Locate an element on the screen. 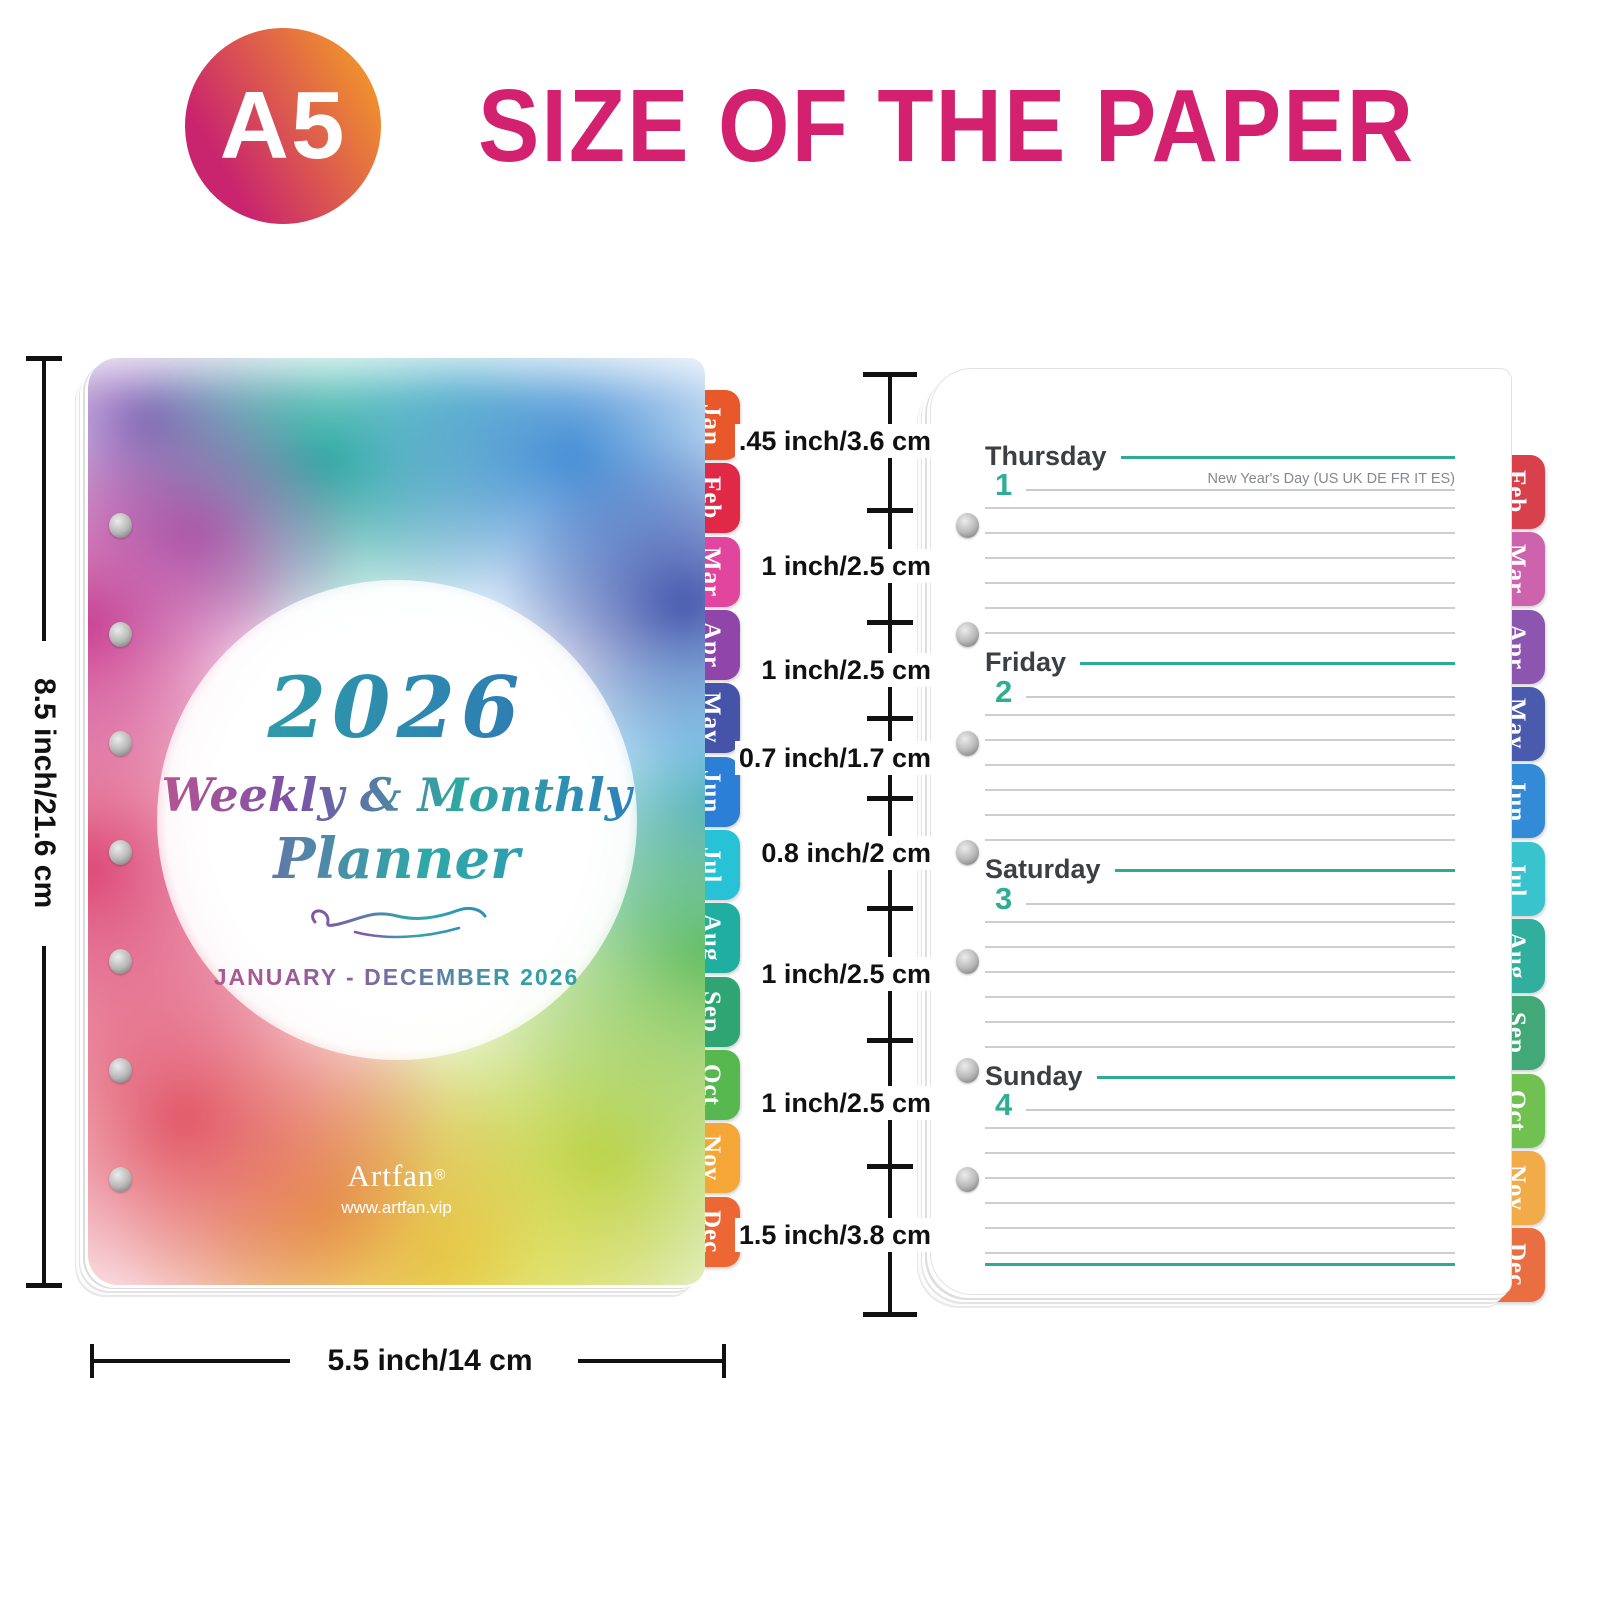  day-number: 4 is located at coordinates (1004, 1105).